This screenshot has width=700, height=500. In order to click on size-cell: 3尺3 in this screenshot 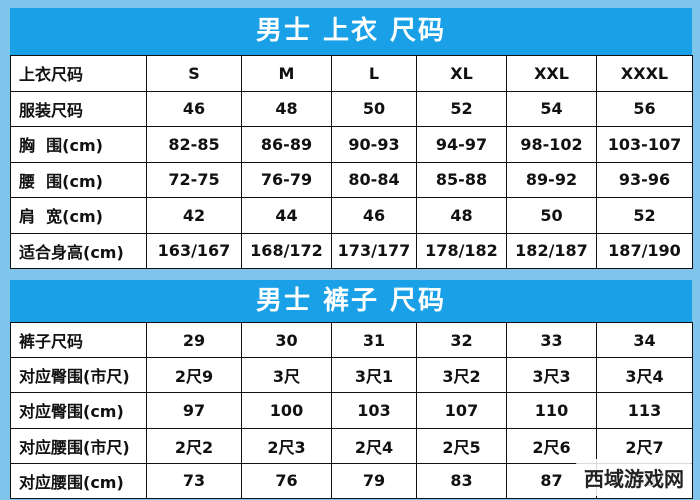, I will do `click(551, 375)`.